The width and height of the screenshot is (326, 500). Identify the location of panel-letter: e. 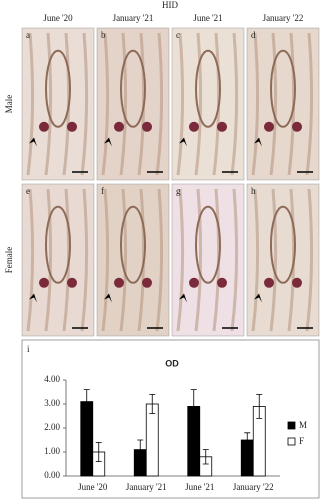
(28, 191).